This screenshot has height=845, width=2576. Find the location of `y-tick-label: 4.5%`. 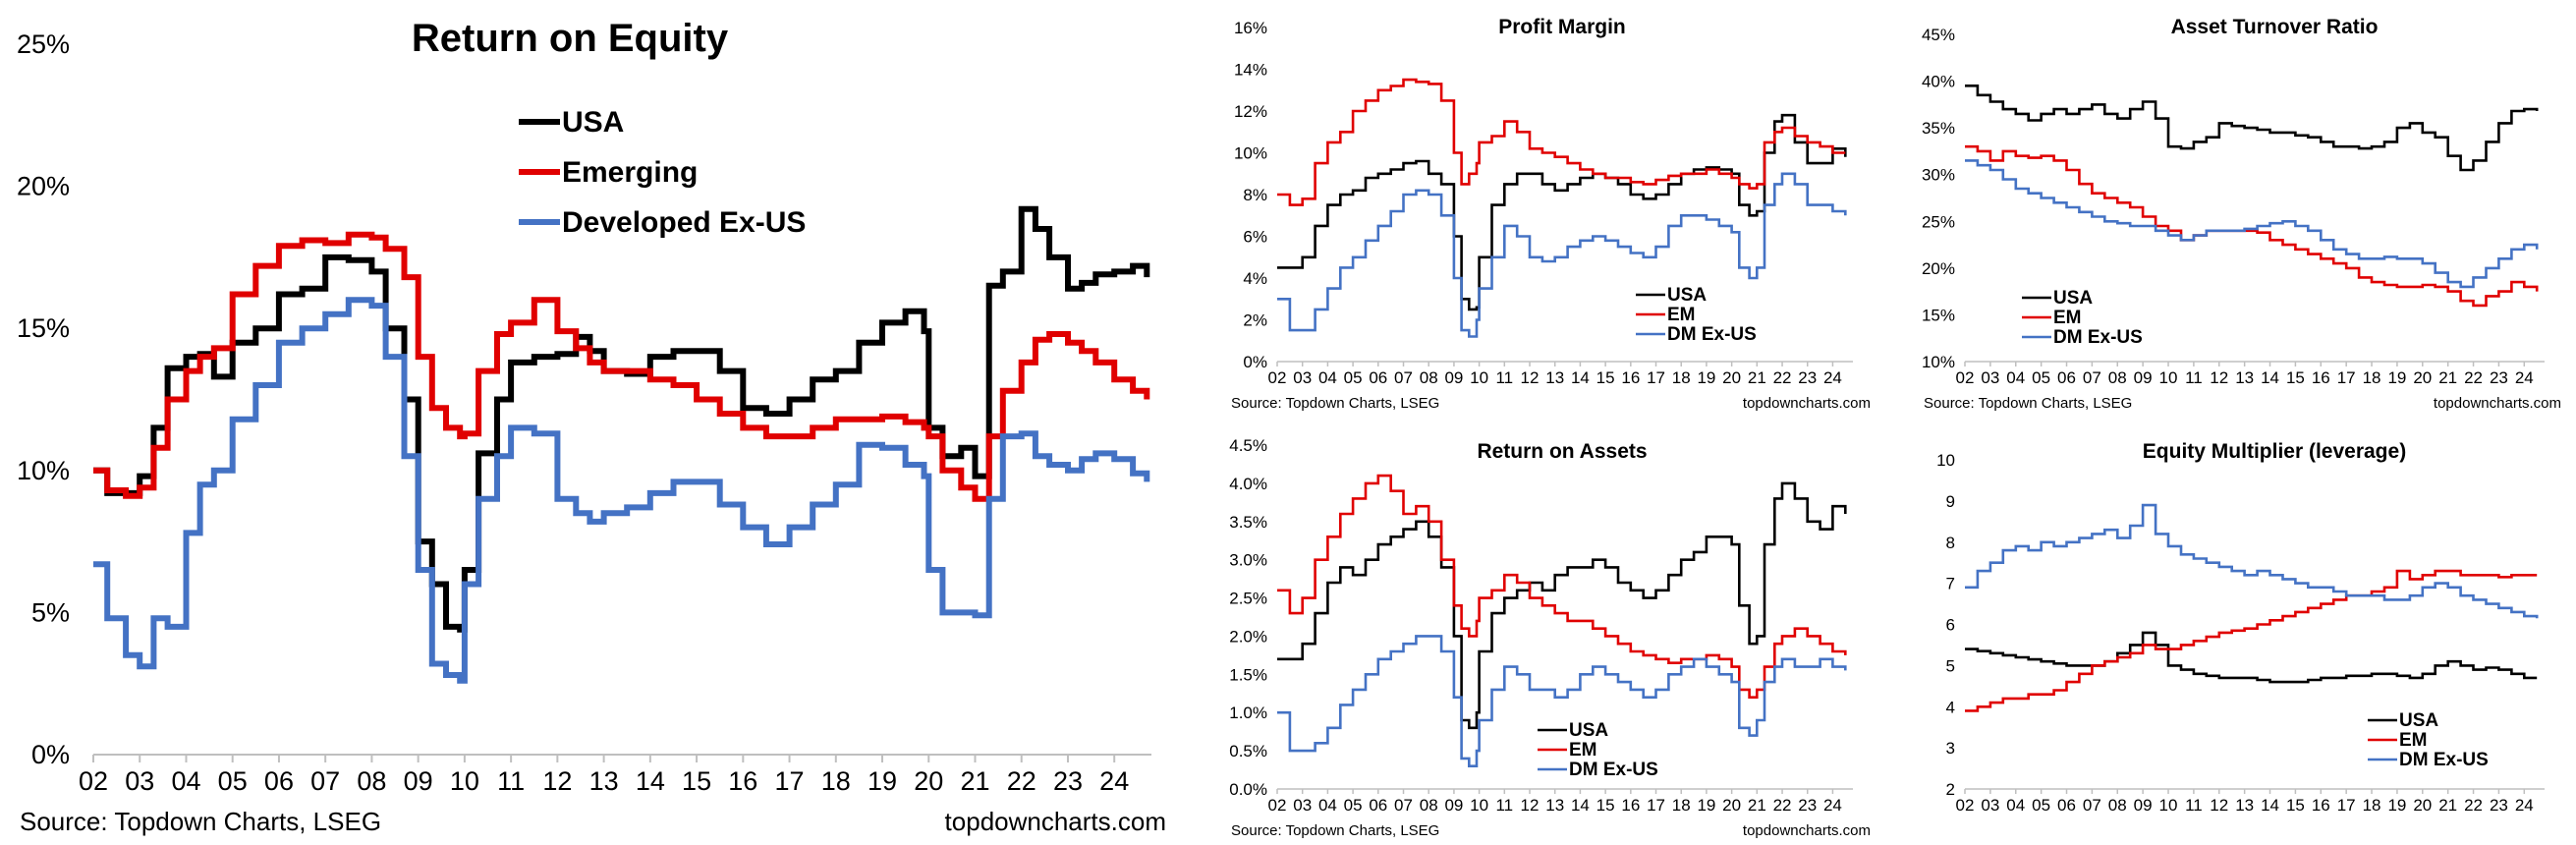

y-tick-label: 4.5% is located at coordinates (1248, 445).